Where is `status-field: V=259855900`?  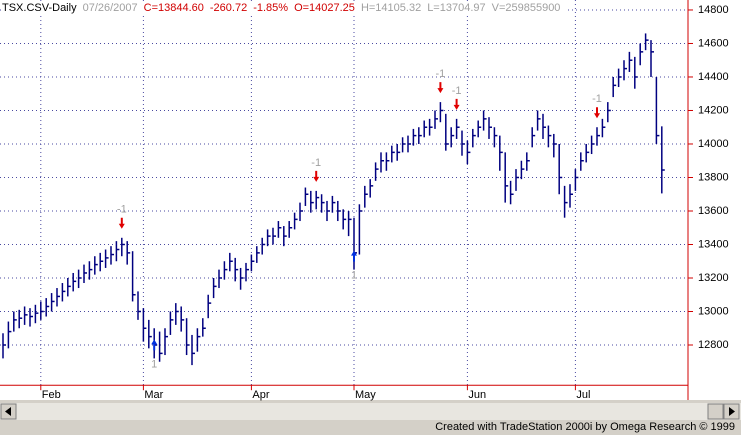 status-field: V=259855900 is located at coordinates (526, 8).